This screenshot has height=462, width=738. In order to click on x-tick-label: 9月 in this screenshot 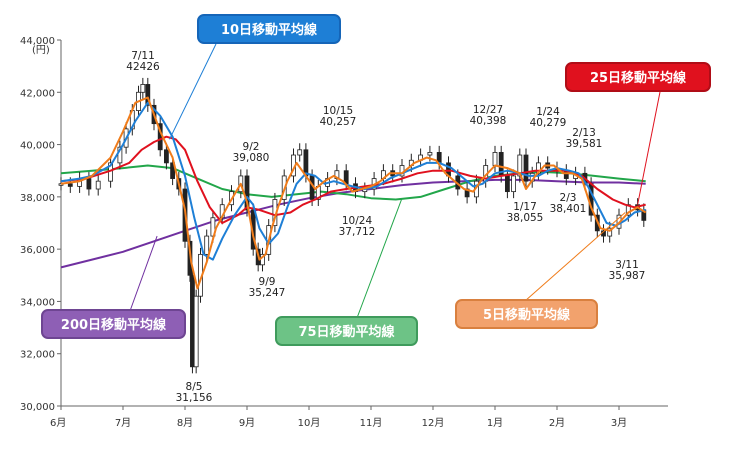, I will do `click(247, 423)`.